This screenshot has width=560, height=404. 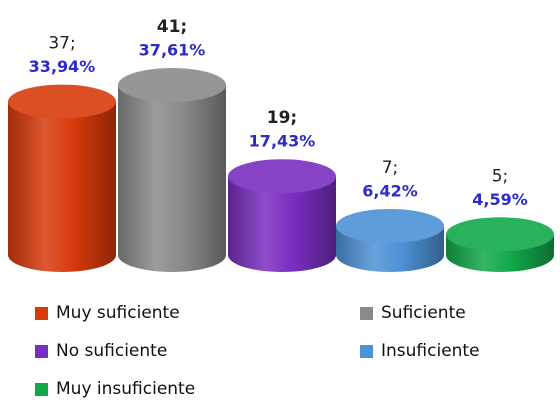 I want to click on legend-label: Insuficiente, so click(x=430, y=351).